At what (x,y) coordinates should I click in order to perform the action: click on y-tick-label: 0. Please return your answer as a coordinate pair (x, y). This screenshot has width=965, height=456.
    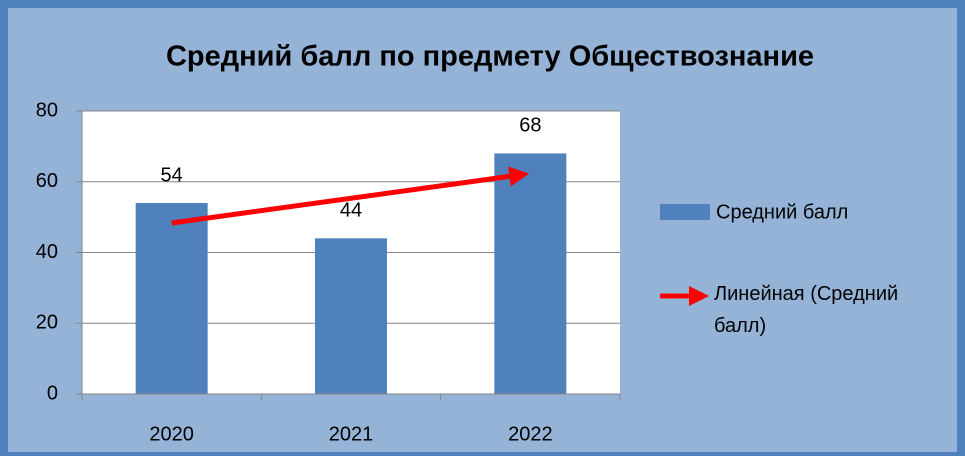
    Looking at the image, I should click on (52, 393).